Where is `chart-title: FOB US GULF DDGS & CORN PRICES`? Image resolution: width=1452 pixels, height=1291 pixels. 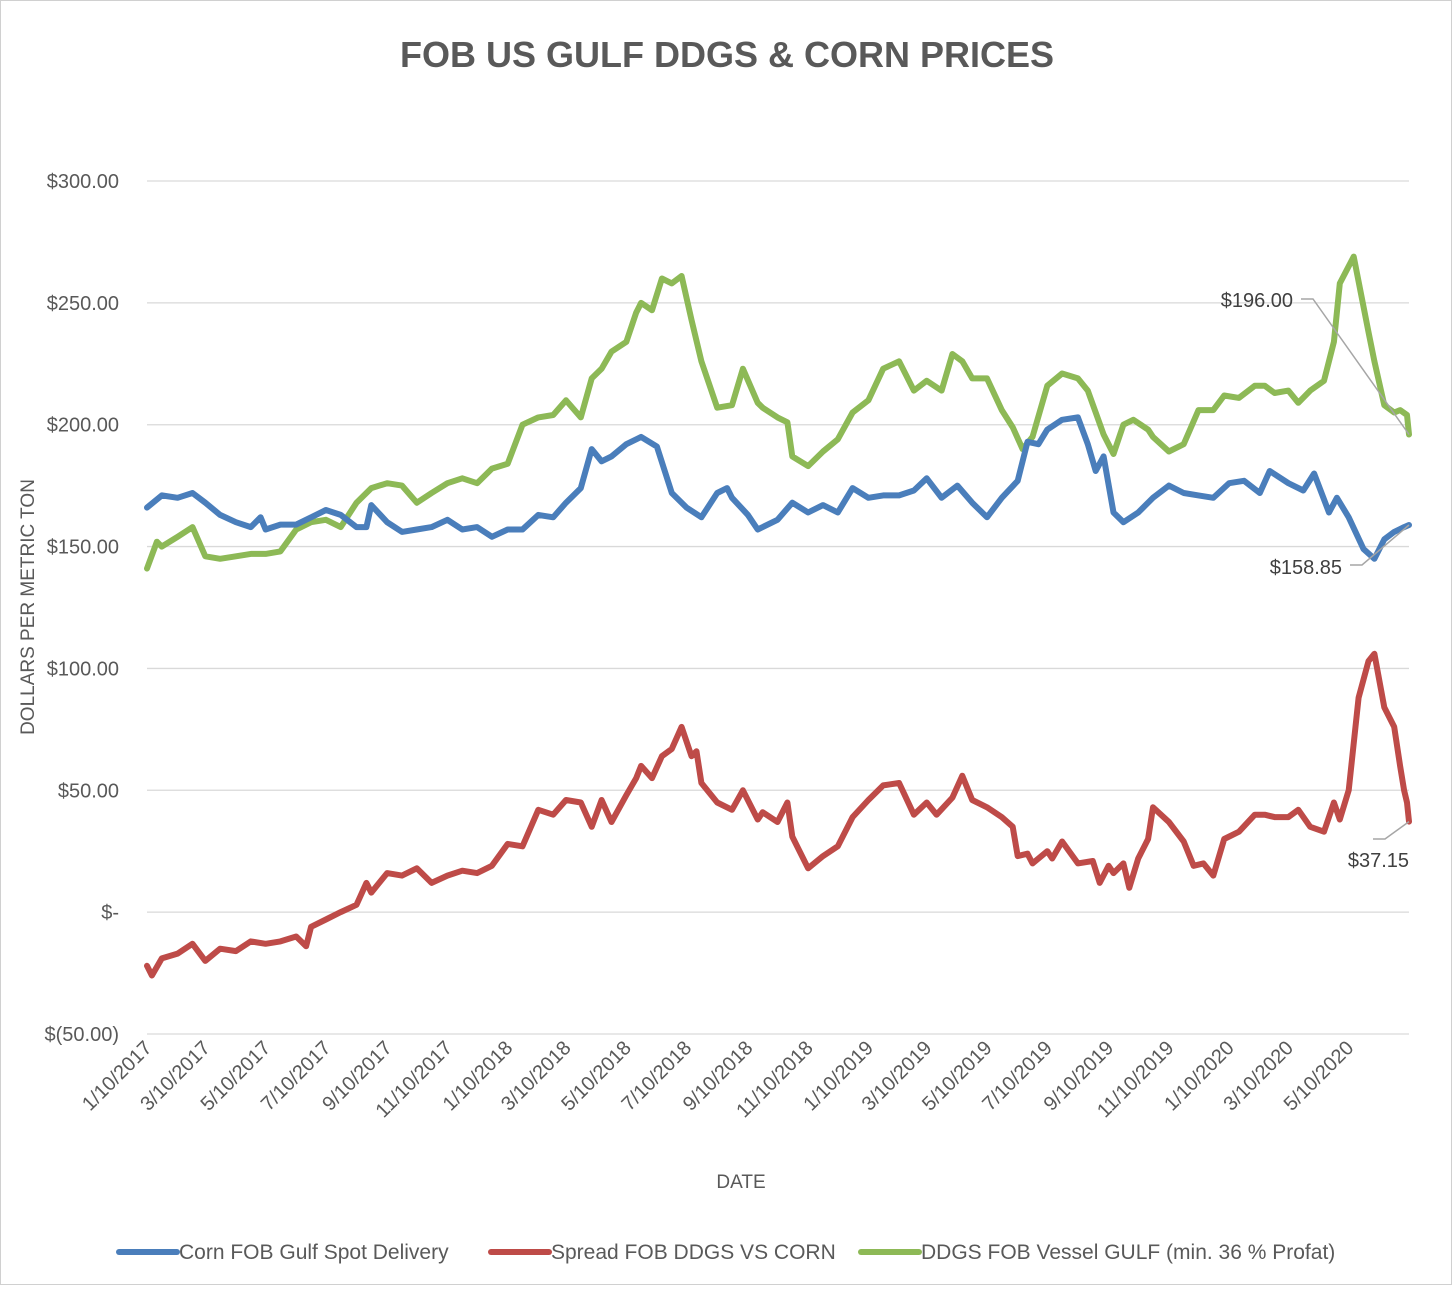 chart-title: FOB US GULF DDGS & CORN PRICES is located at coordinates (727, 54).